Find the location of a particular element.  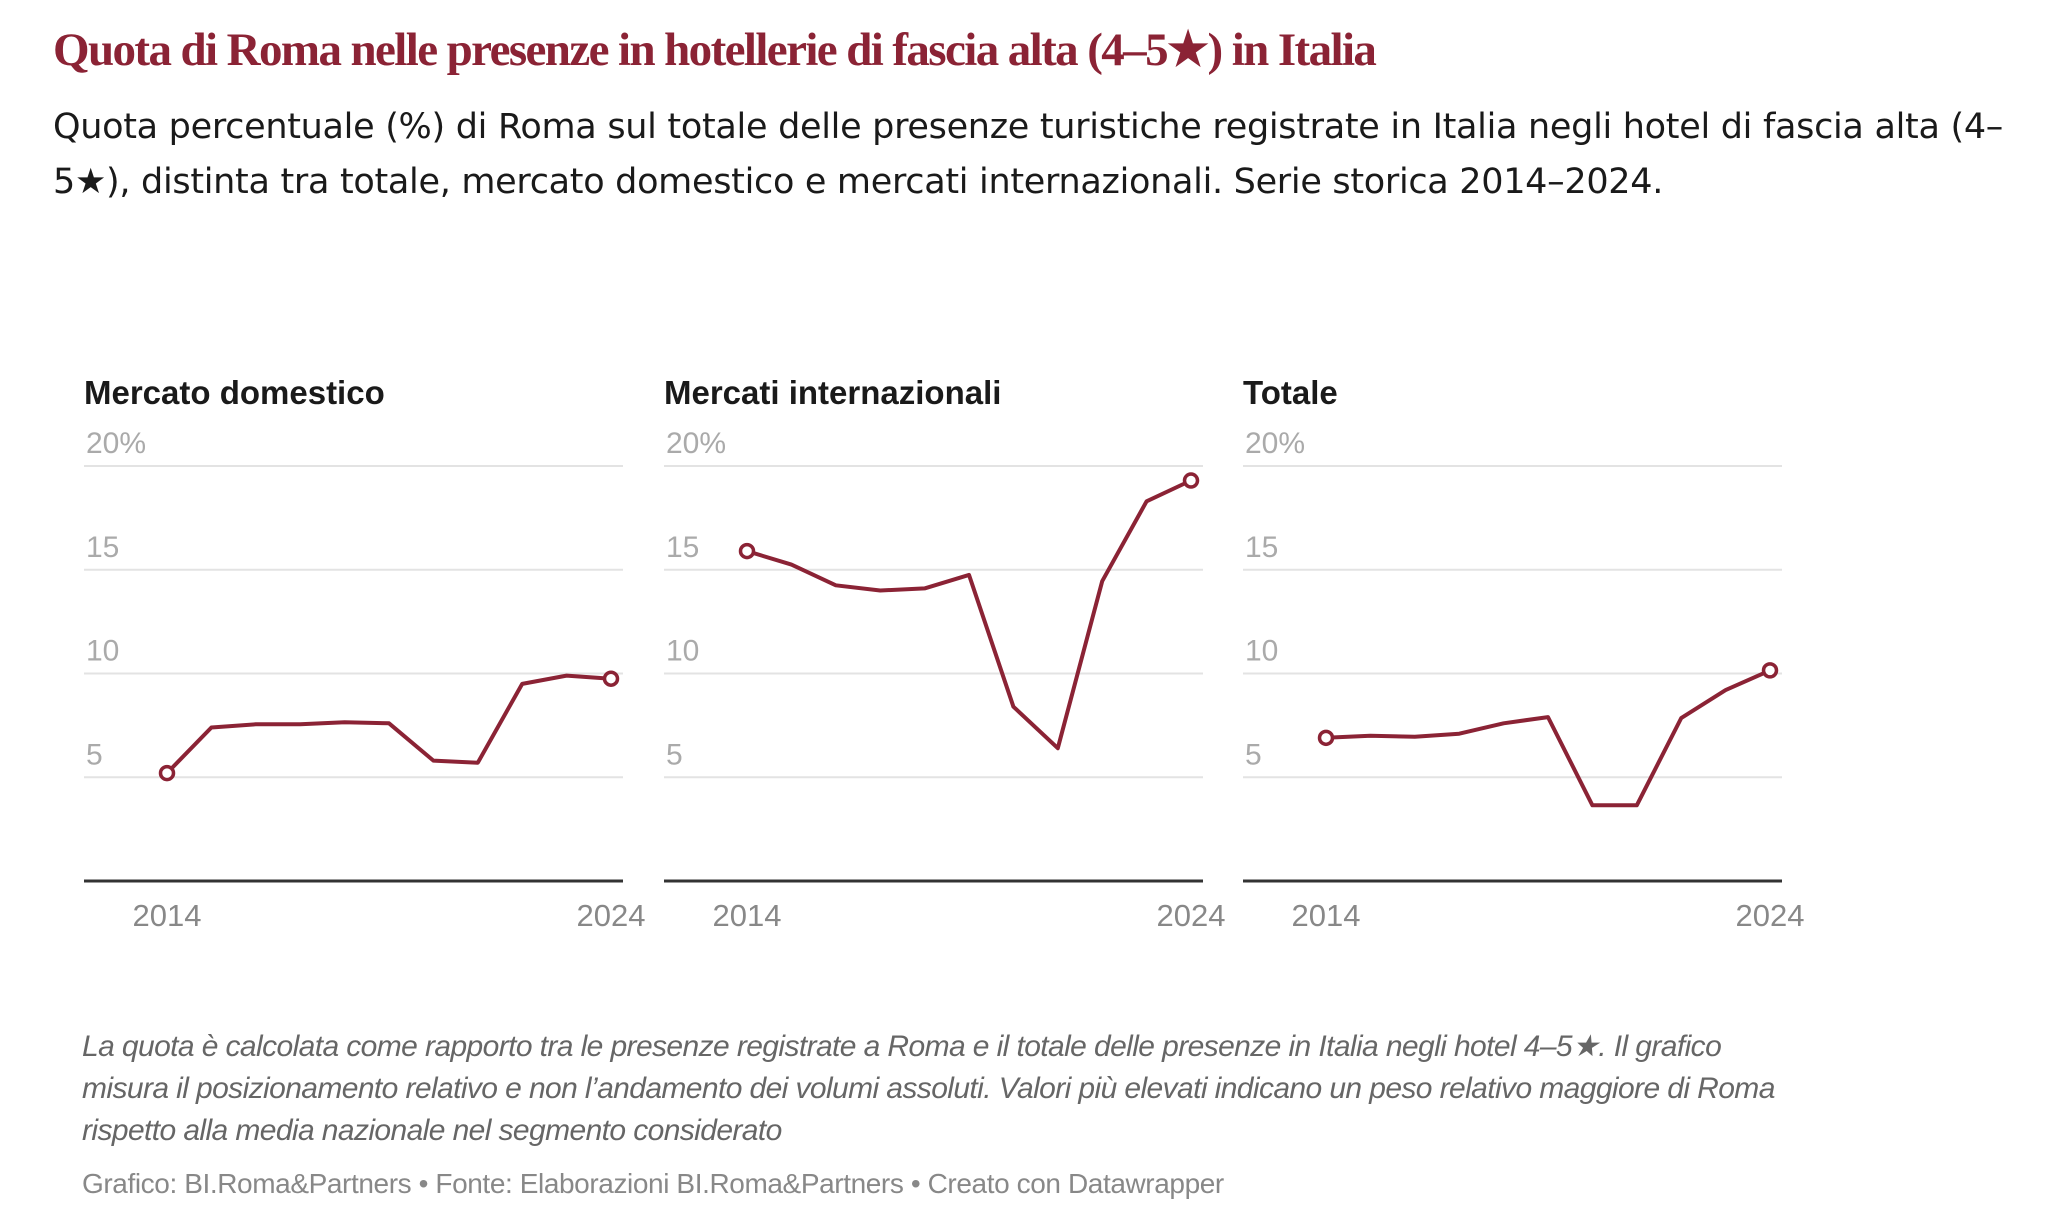

chart-panel: Totale 5 10 15 20% 2014 2024 is located at coordinates (1523, 653).